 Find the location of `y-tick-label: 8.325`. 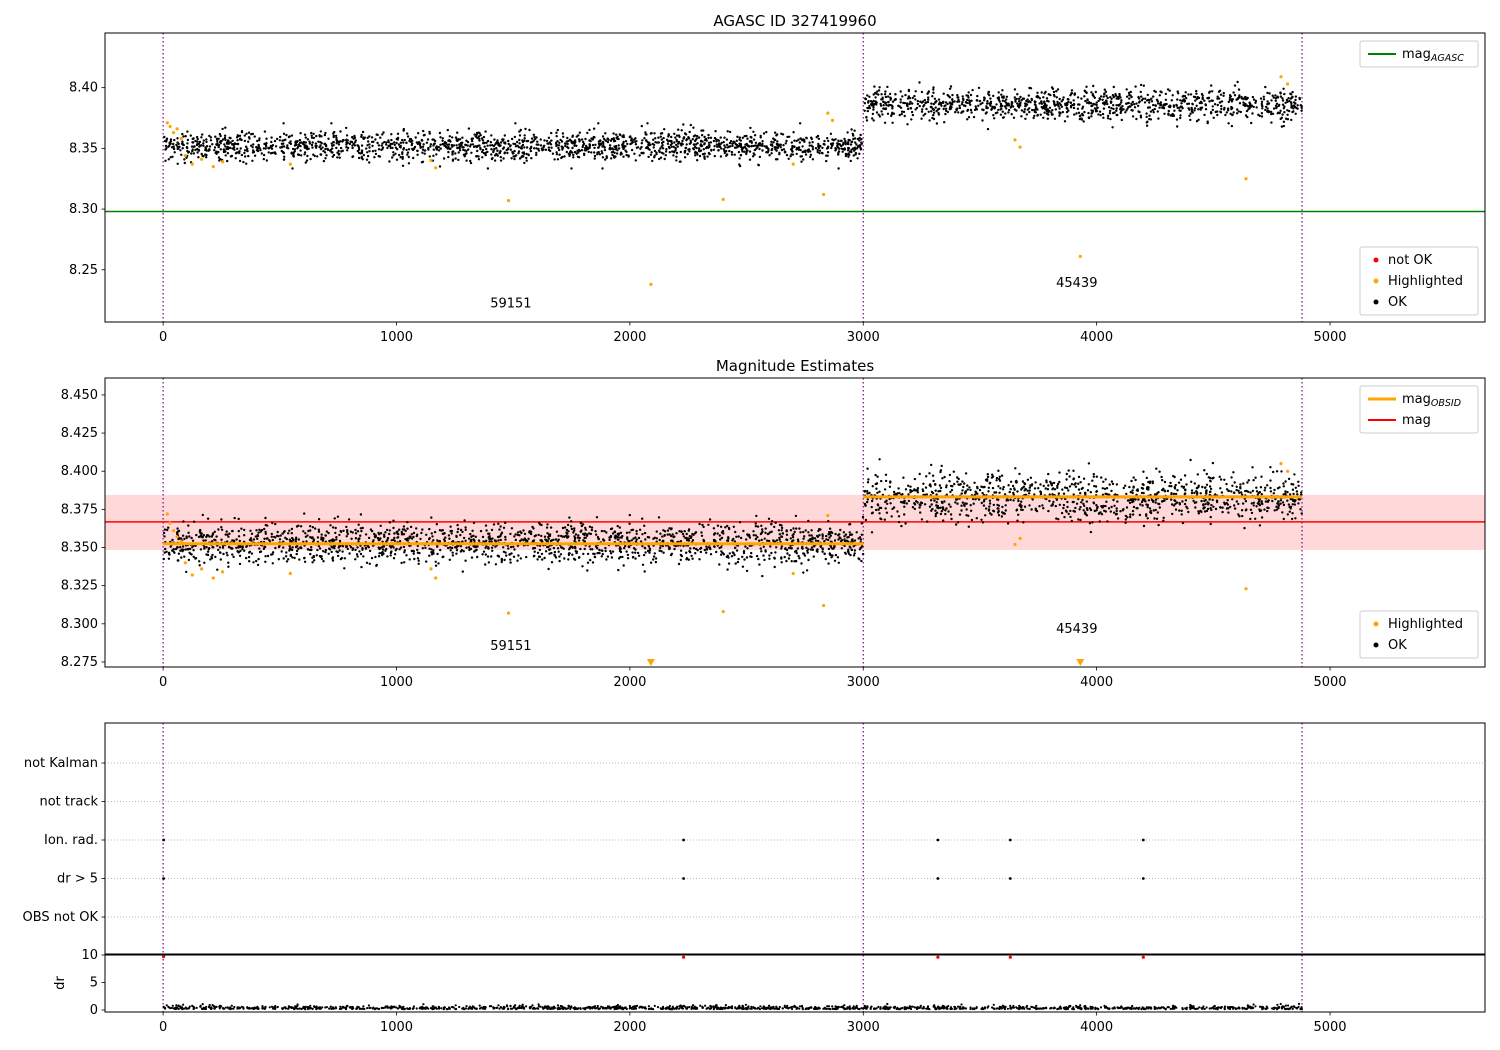

y-tick-label: 8.325 is located at coordinates (79, 586).